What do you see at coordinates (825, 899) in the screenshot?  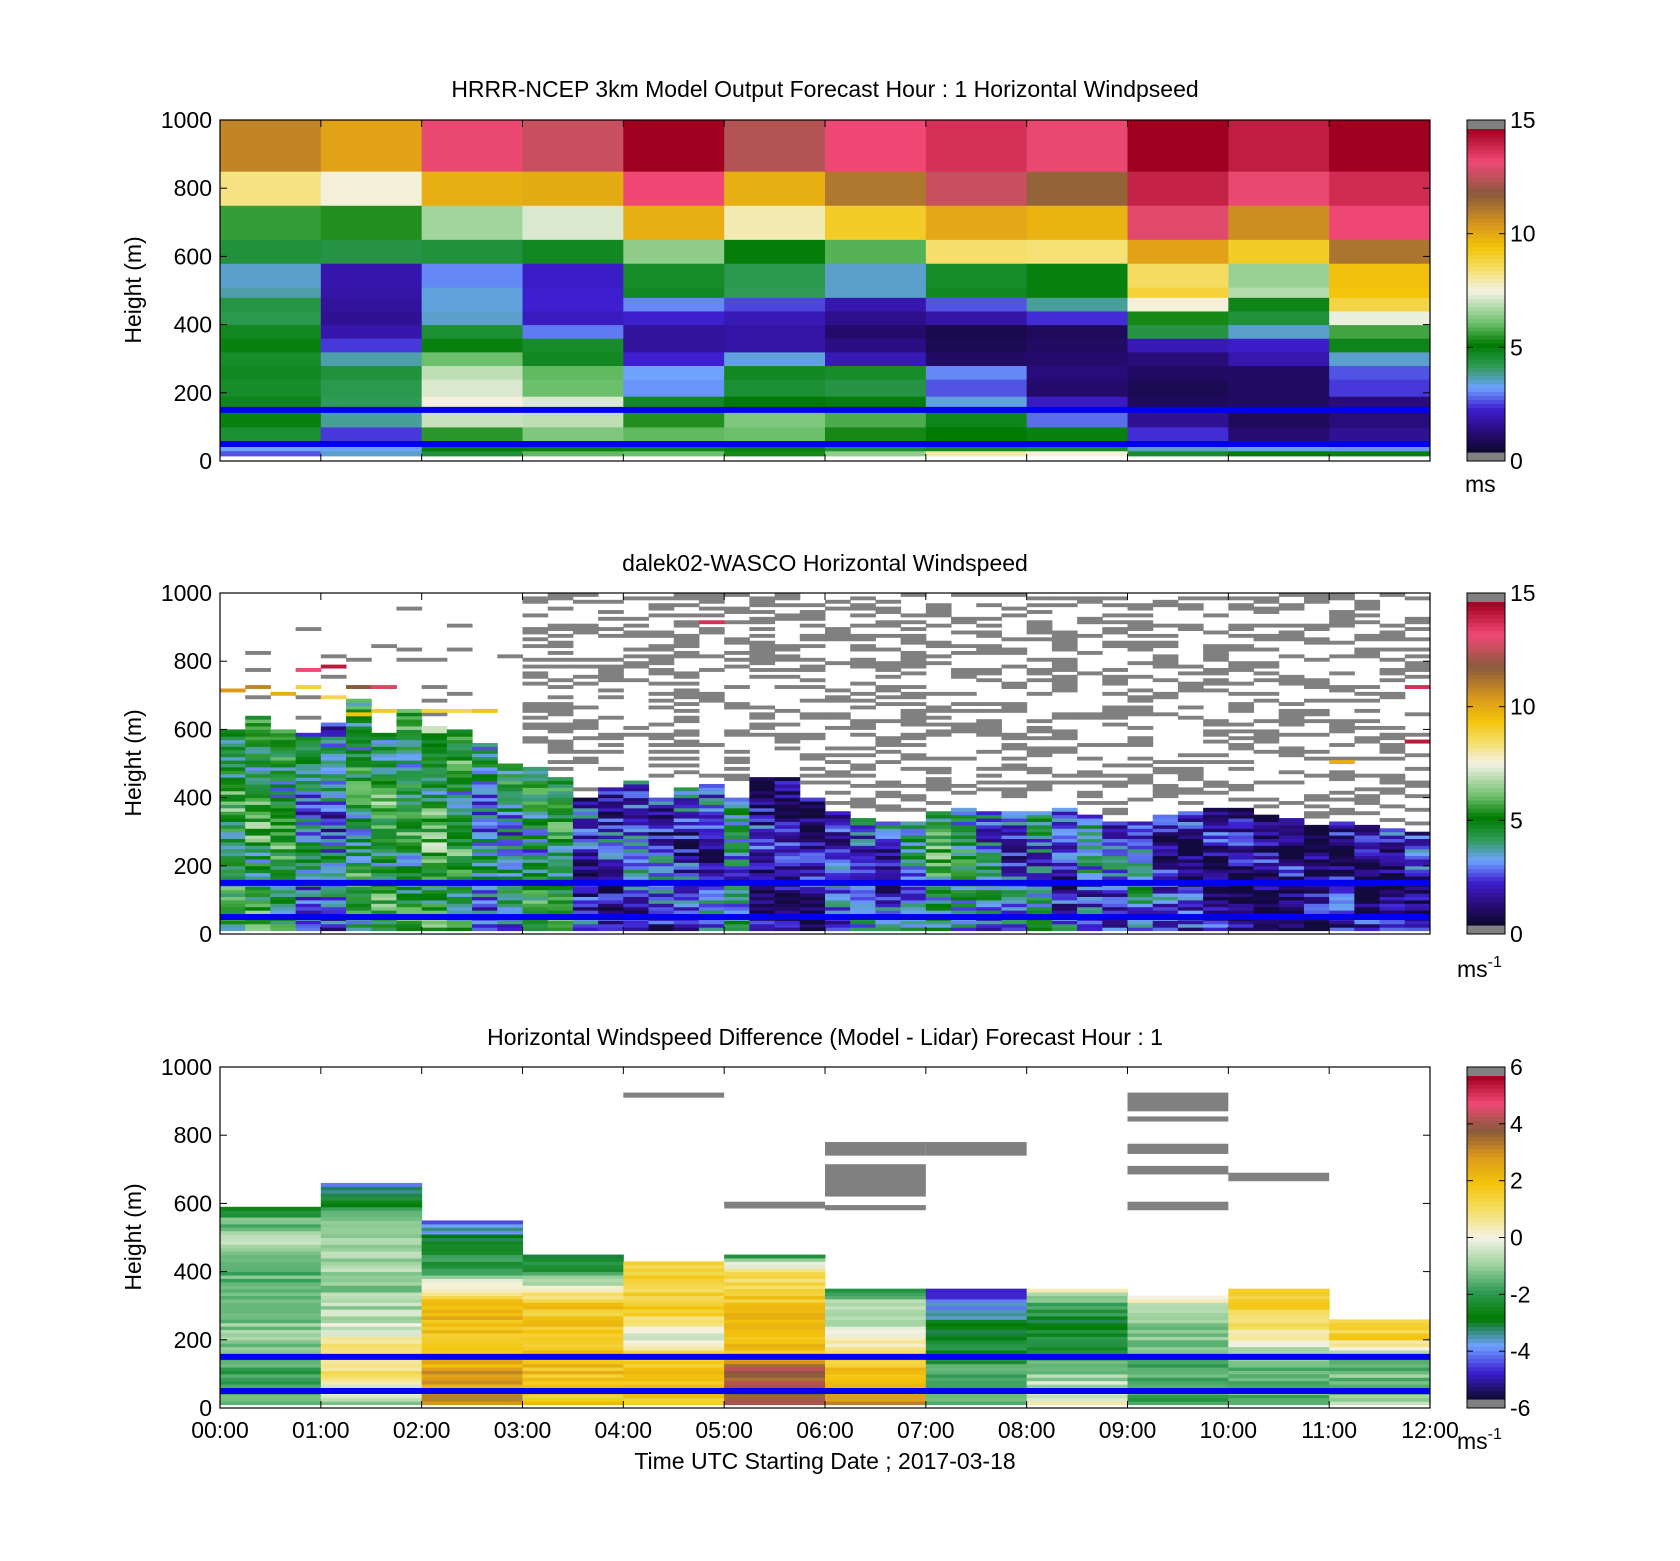 I see `reference-lines` at bounding box center [825, 899].